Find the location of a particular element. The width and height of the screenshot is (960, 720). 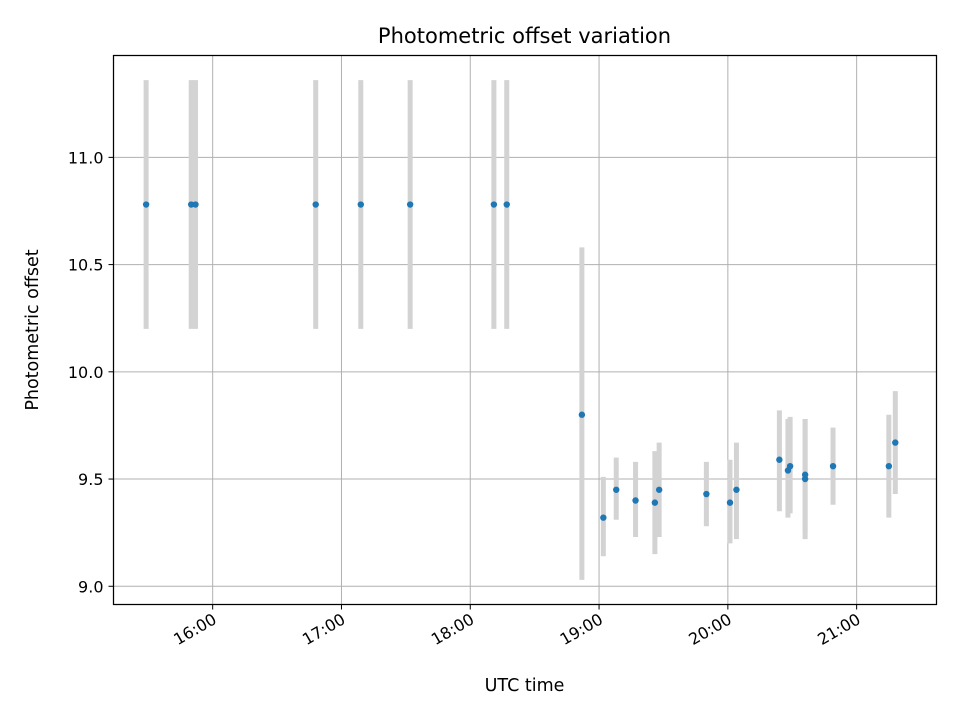

y-tick-label: 10.0 is located at coordinates (86, 372).